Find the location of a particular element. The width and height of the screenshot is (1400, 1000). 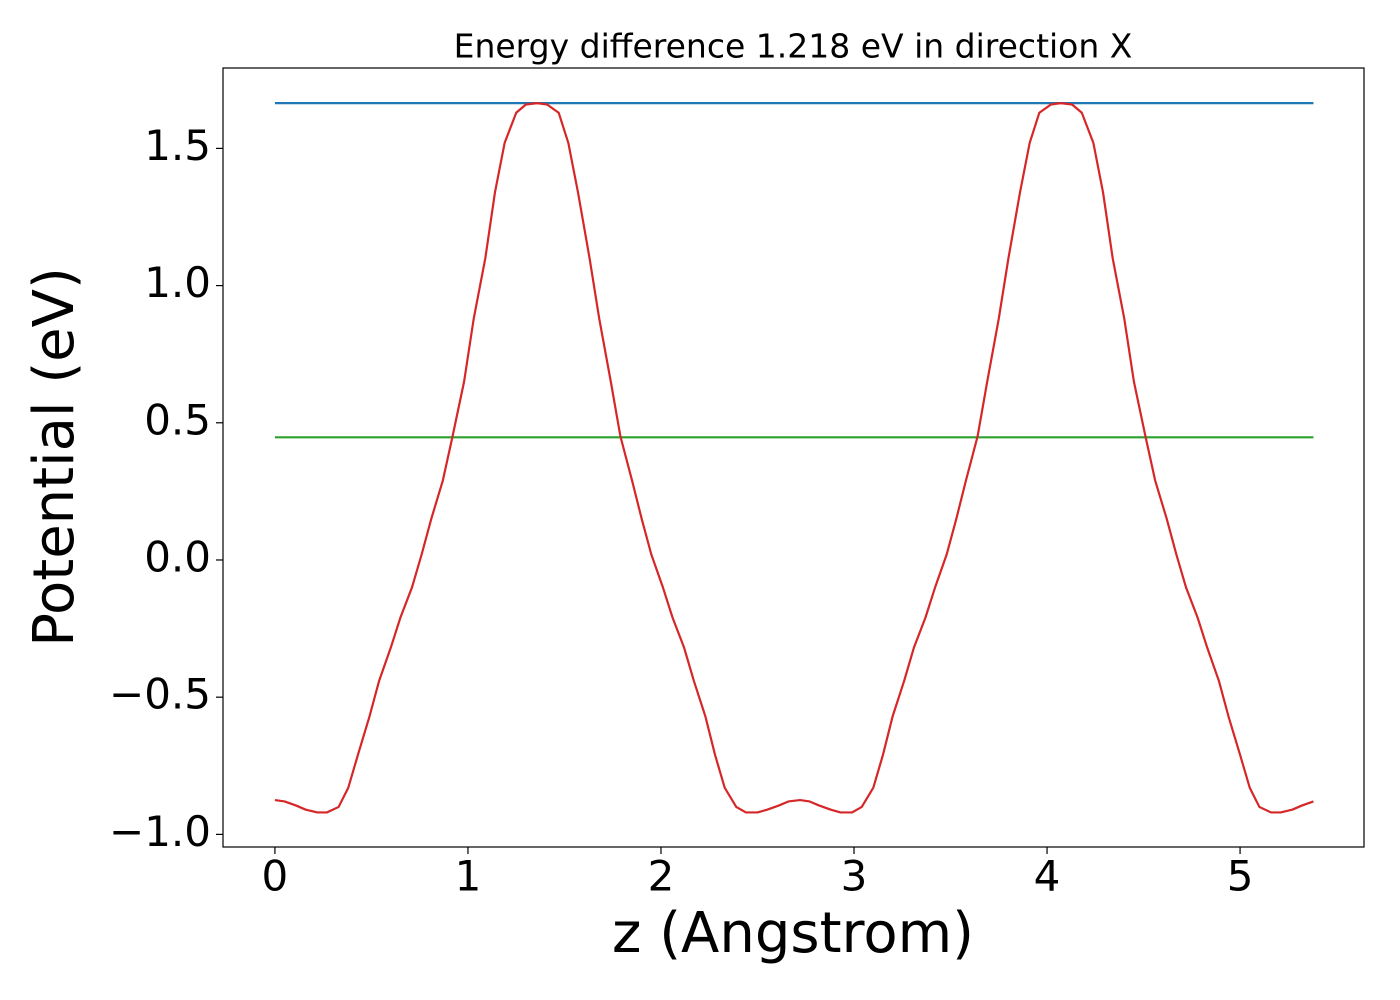

x-tick-label: 0 is located at coordinates (275, 876).